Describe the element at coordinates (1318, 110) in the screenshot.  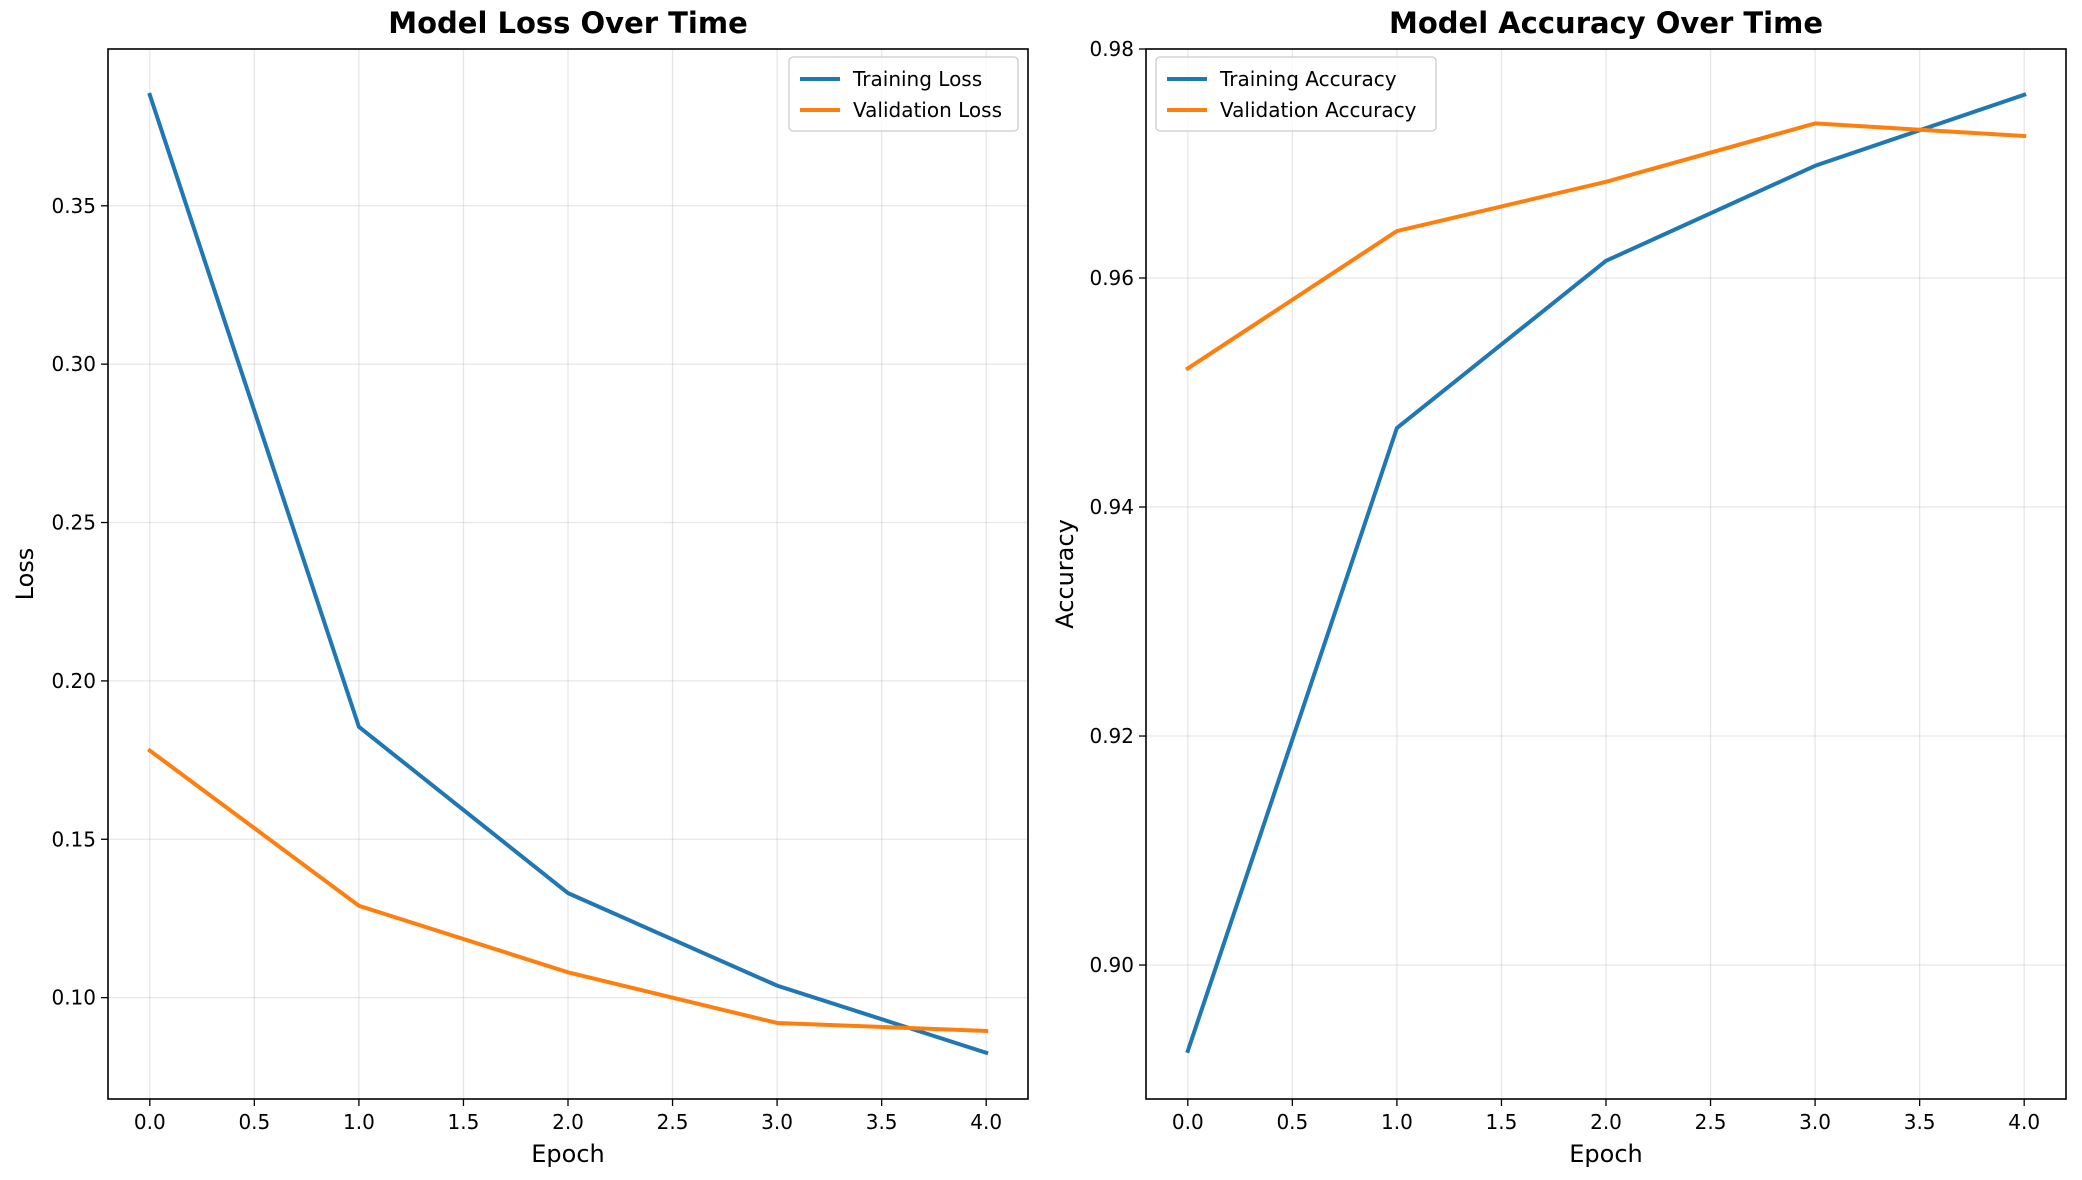
I see `legend-label: Validation Accuracy` at that location.